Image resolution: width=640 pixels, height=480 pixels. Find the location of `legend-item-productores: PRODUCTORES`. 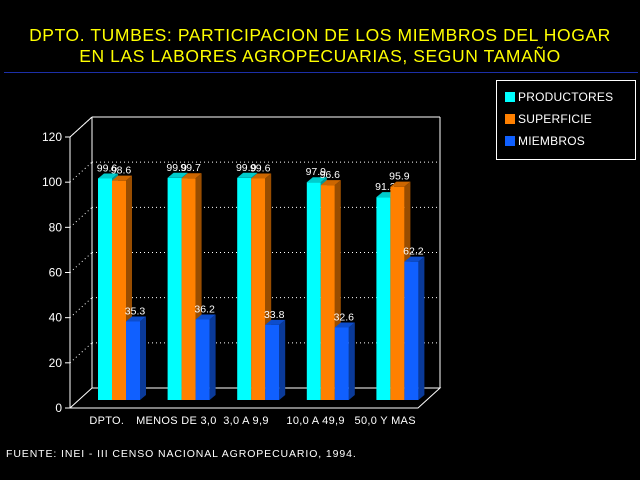

legend-item-productores: PRODUCTORES is located at coordinates (559, 97).